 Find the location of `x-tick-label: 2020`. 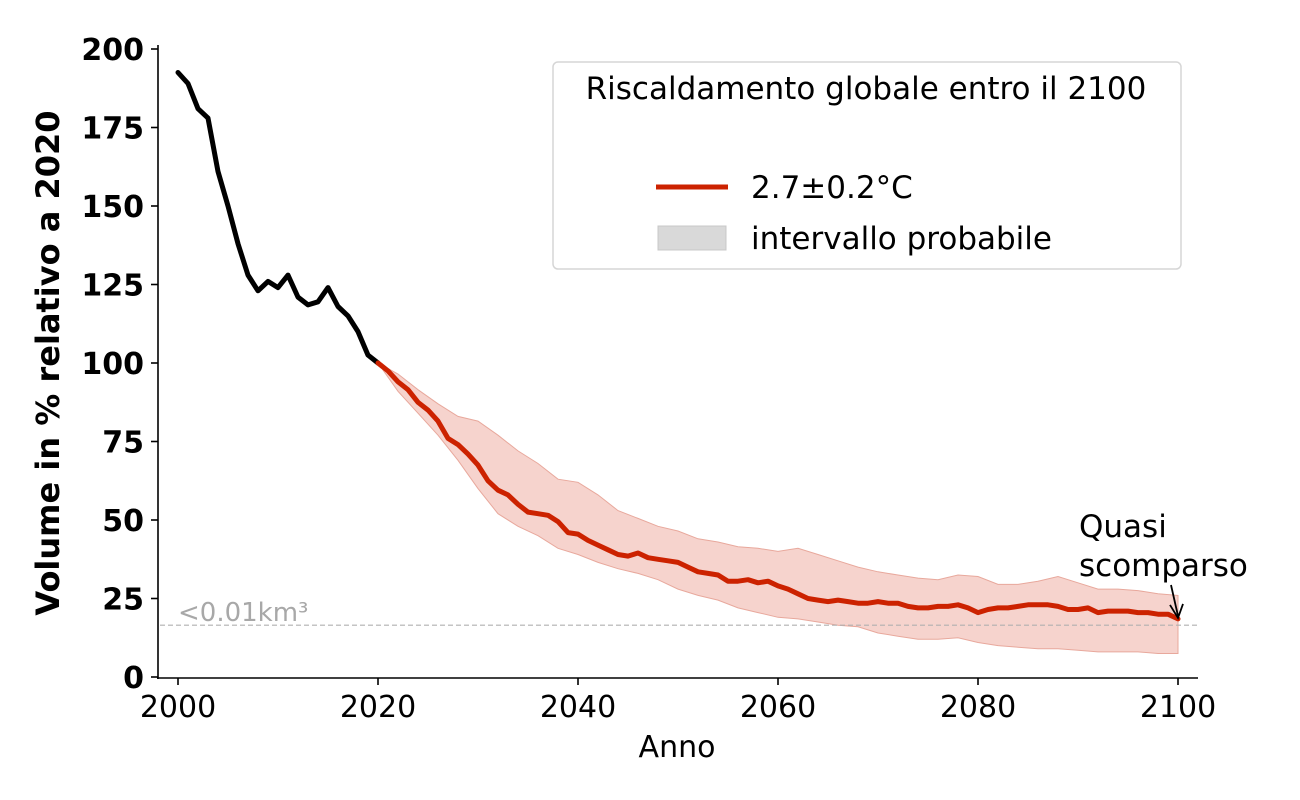

x-tick-label: 2020 is located at coordinates (378, 707).